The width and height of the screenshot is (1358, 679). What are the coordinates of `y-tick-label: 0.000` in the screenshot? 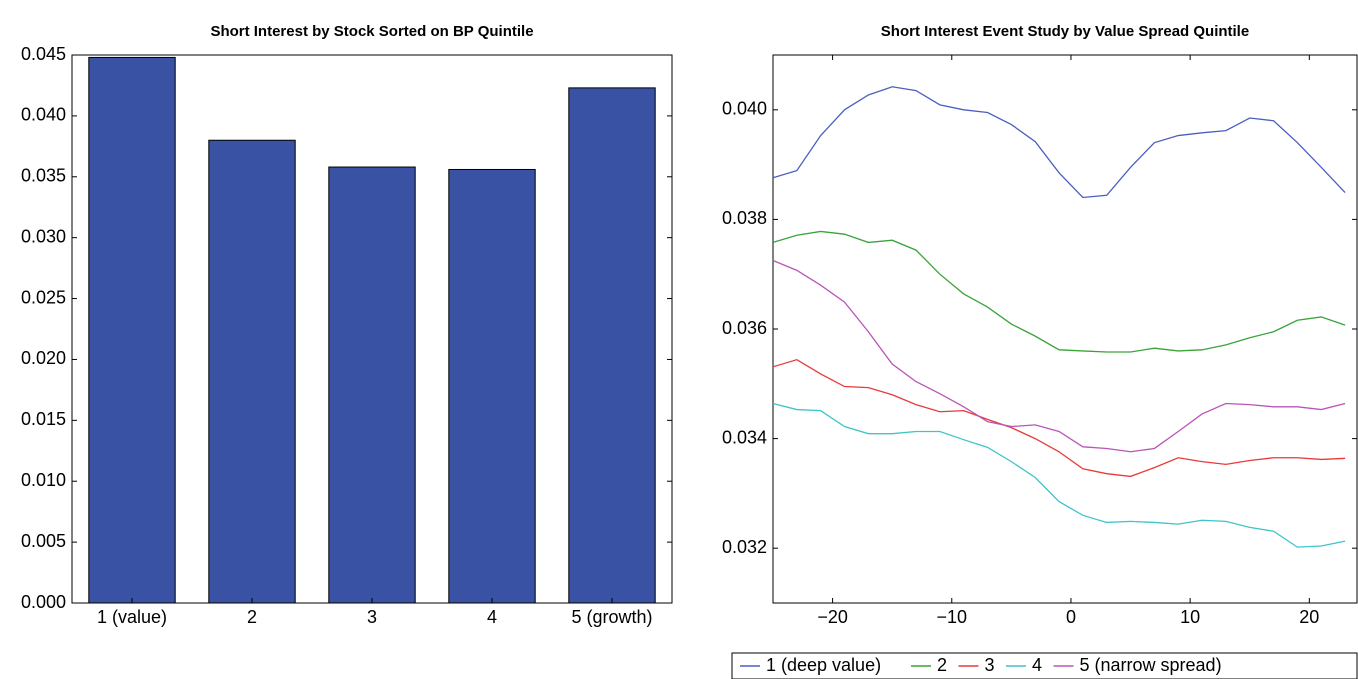 It's located at (43, 602).